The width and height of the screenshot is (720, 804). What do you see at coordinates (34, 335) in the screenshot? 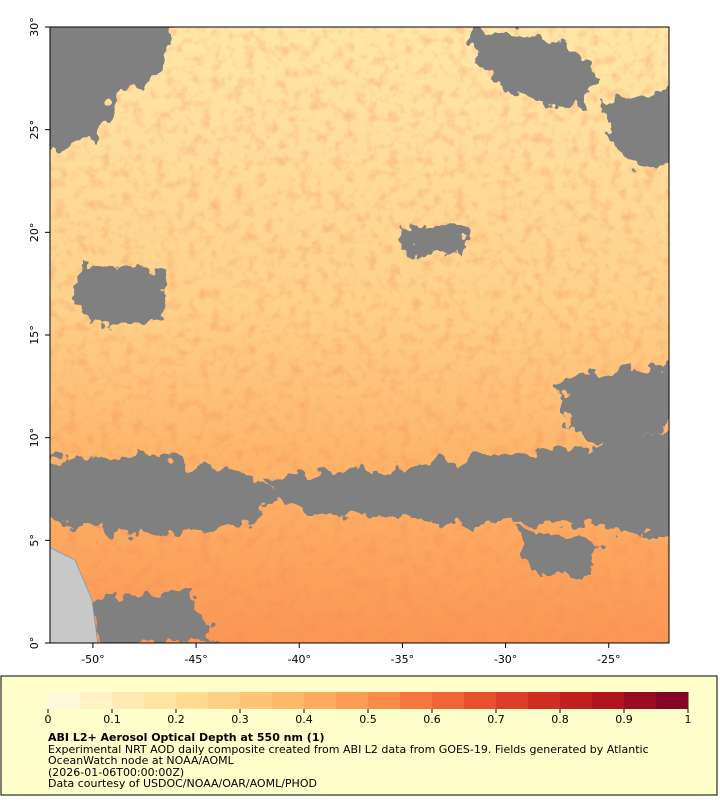
I see `y-tick-label: 15°` at bounding box center [34, 335].